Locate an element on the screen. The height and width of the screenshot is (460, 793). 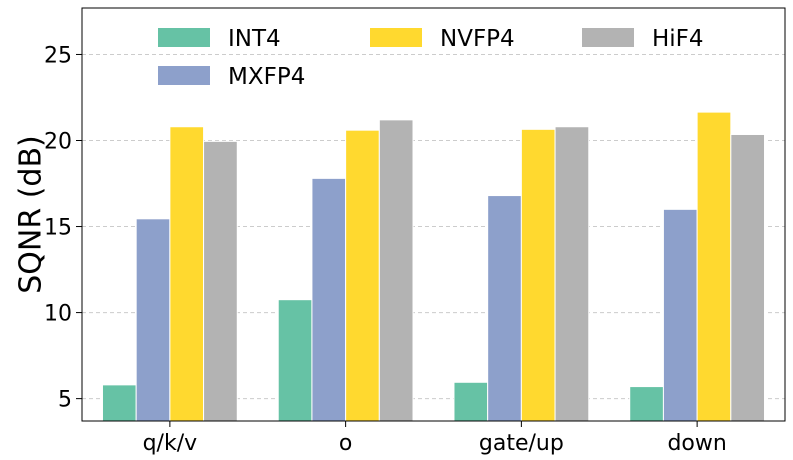
y-tick-label: 10 is located at coordinates (58, 314).